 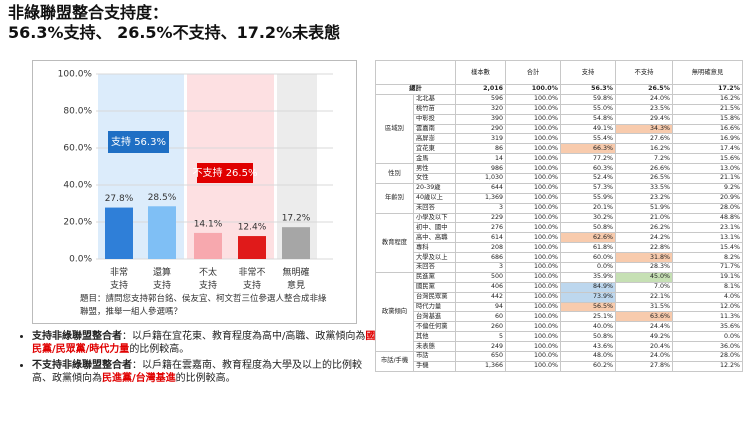 I want to click on row-label: 台灣民眾黨, so click(x=434, y=297).